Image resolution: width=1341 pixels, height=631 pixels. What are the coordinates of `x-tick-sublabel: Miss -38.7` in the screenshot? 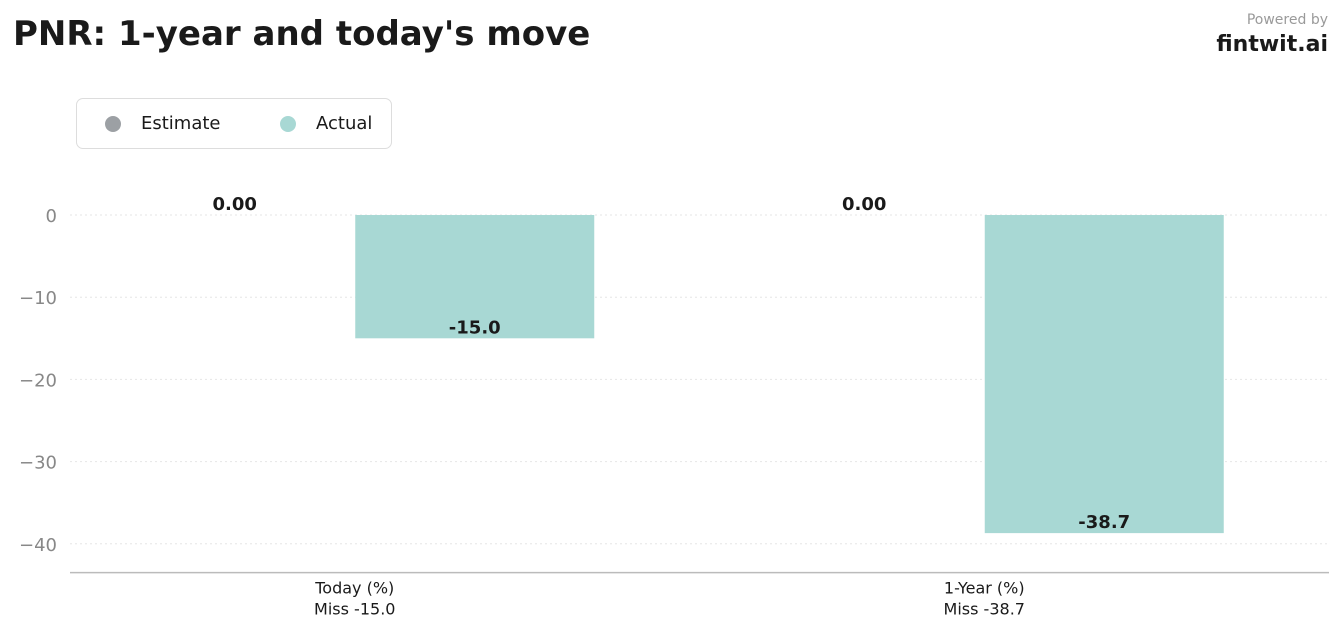 It's located at (984, 609).